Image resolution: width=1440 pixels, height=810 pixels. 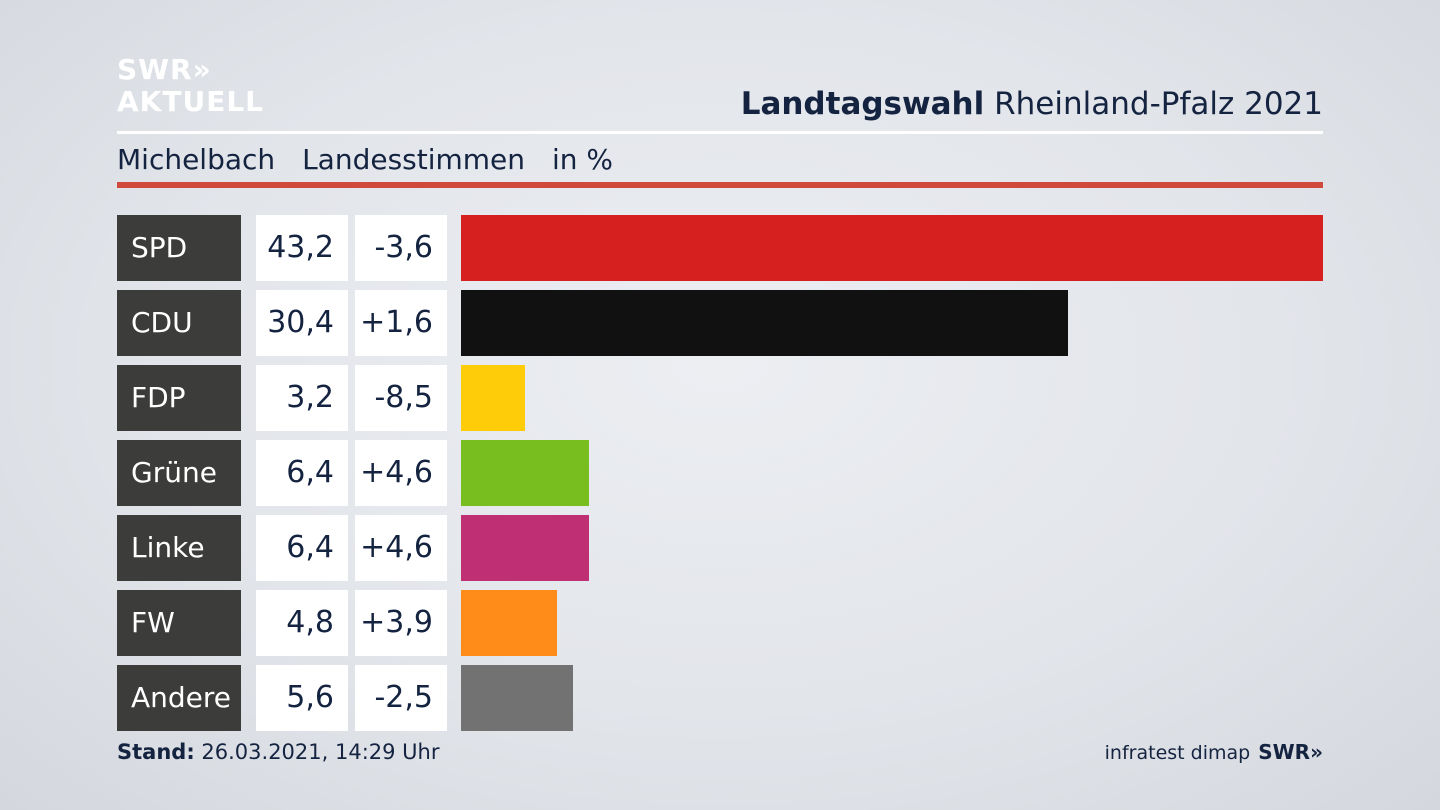 I want to click on vote-share-value: 3,2, so click(x=302, y=398).